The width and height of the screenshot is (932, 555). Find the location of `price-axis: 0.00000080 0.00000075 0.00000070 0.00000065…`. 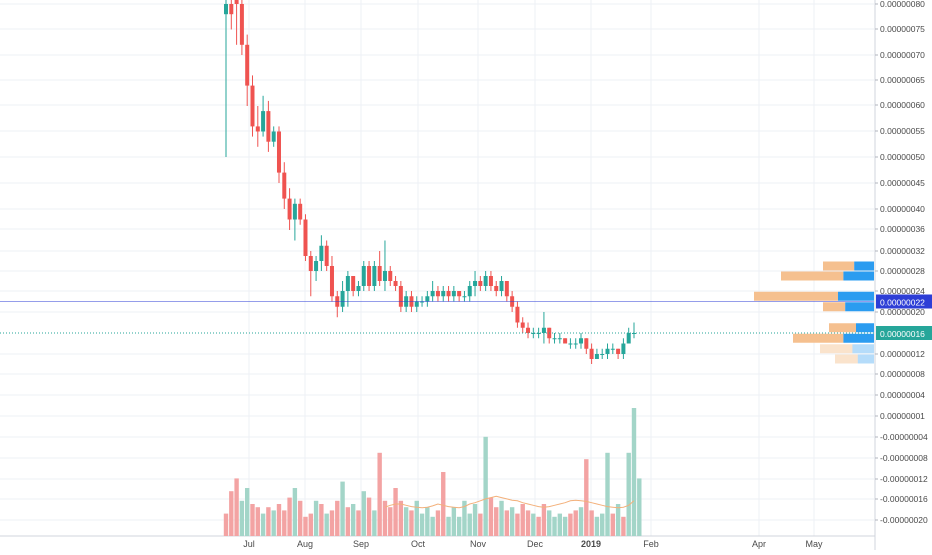

price-axis: 0.00000080 0.00000075 0.00000070 0.00000065… is located at coordinates (901, 262).